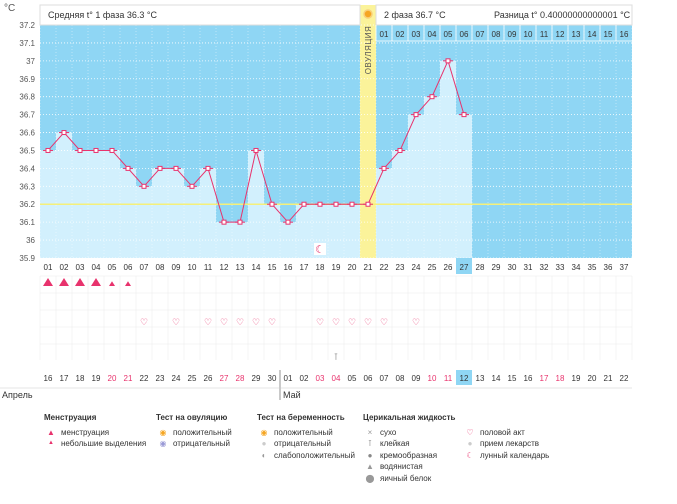  I want to click on cycle-day-number: 13, so click(240, 267).